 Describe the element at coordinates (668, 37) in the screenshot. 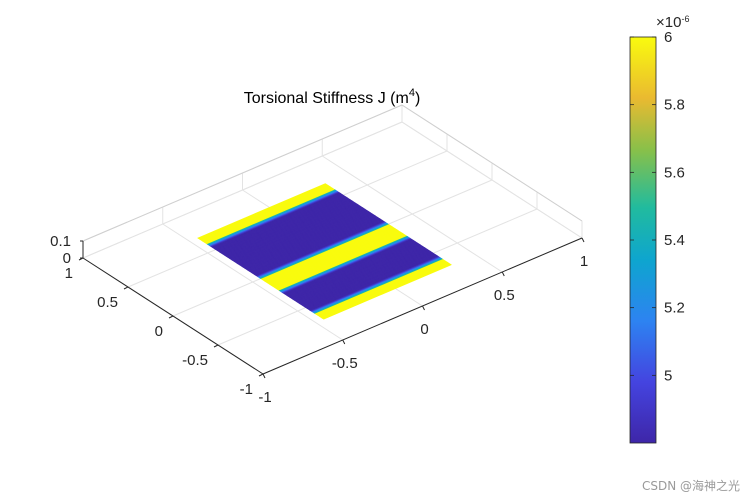

I see `colorbar-tick-label: 6` at that location.